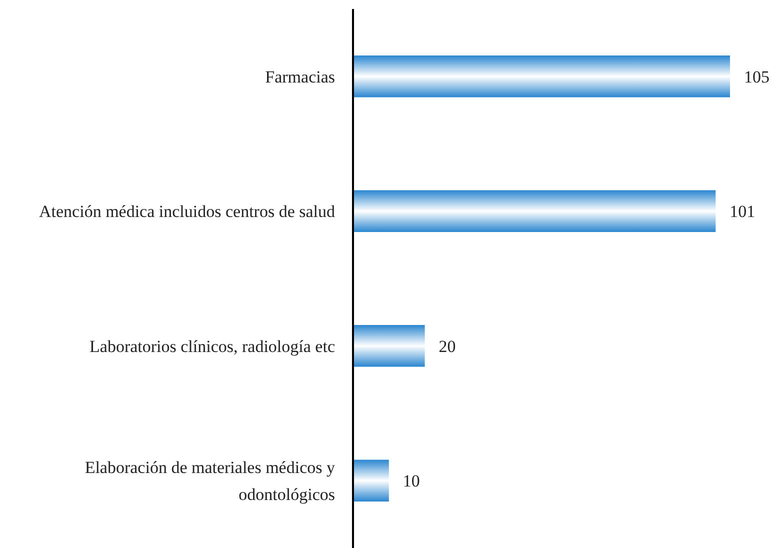  Describe the element at coordinates (411, 481) in the screenshot. I see `data-label: 10` at that location.